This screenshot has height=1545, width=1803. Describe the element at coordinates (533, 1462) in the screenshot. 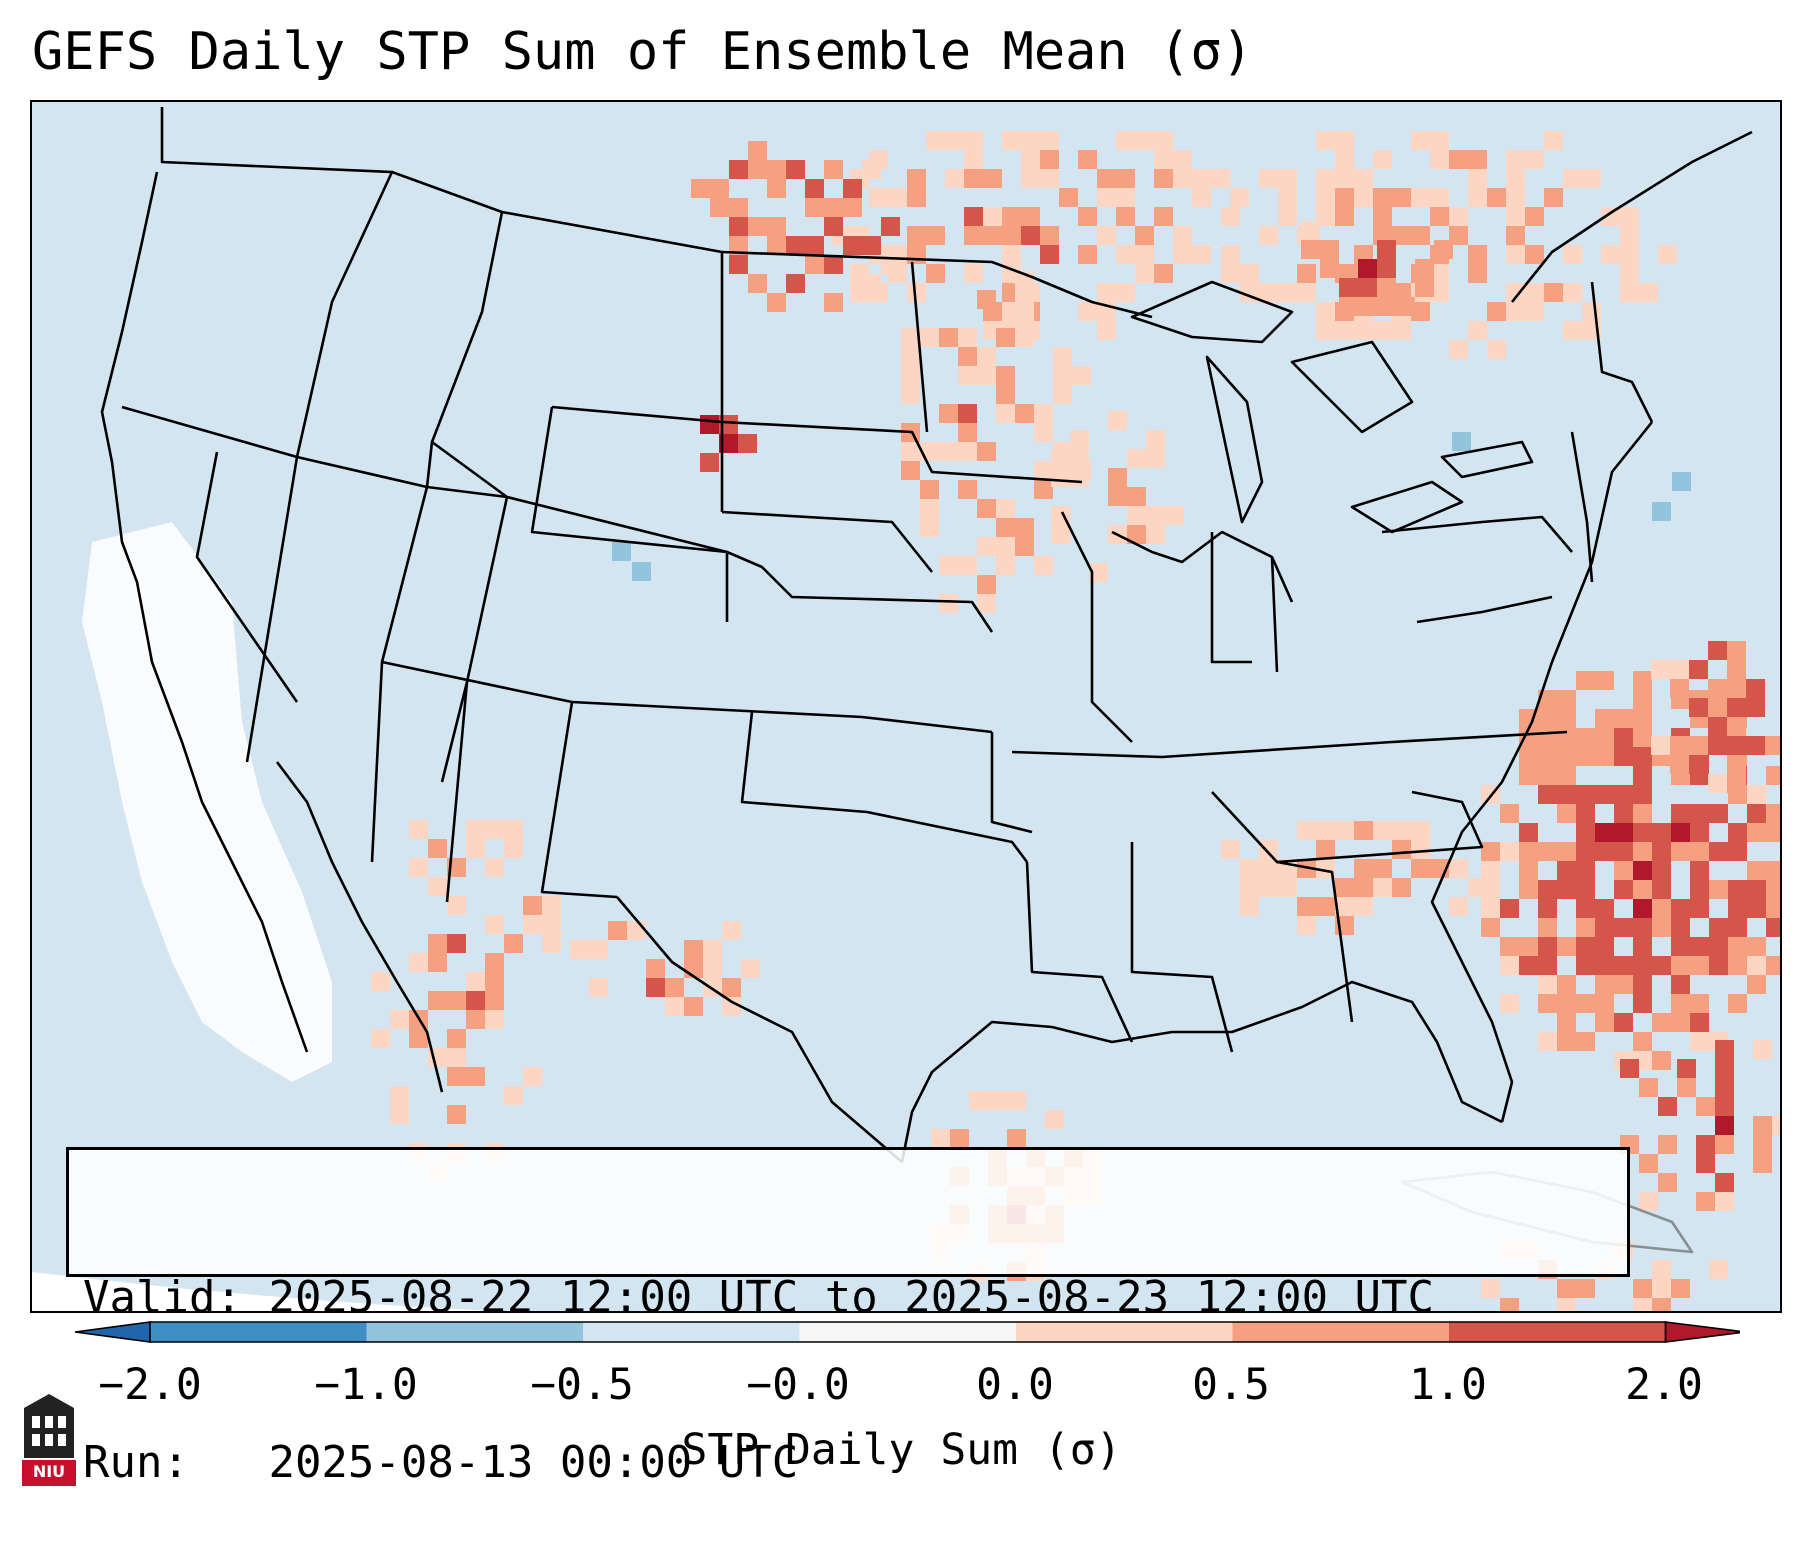

I see `run-value: 2025-08-13 00:00 UTC` at that location.